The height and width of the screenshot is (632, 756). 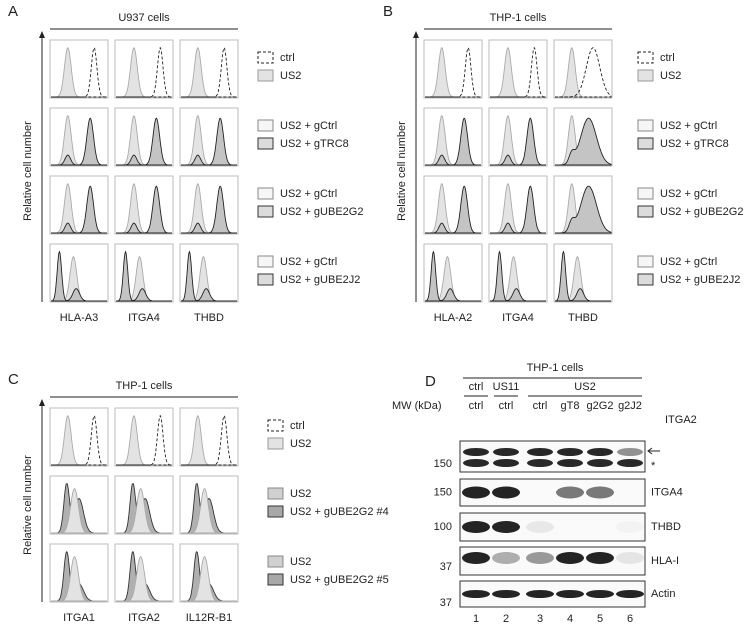 What do you see at coordinates (518, 318) in the screenshot?
I see `column-label: ITGA4` at bounding box center [518, 318].